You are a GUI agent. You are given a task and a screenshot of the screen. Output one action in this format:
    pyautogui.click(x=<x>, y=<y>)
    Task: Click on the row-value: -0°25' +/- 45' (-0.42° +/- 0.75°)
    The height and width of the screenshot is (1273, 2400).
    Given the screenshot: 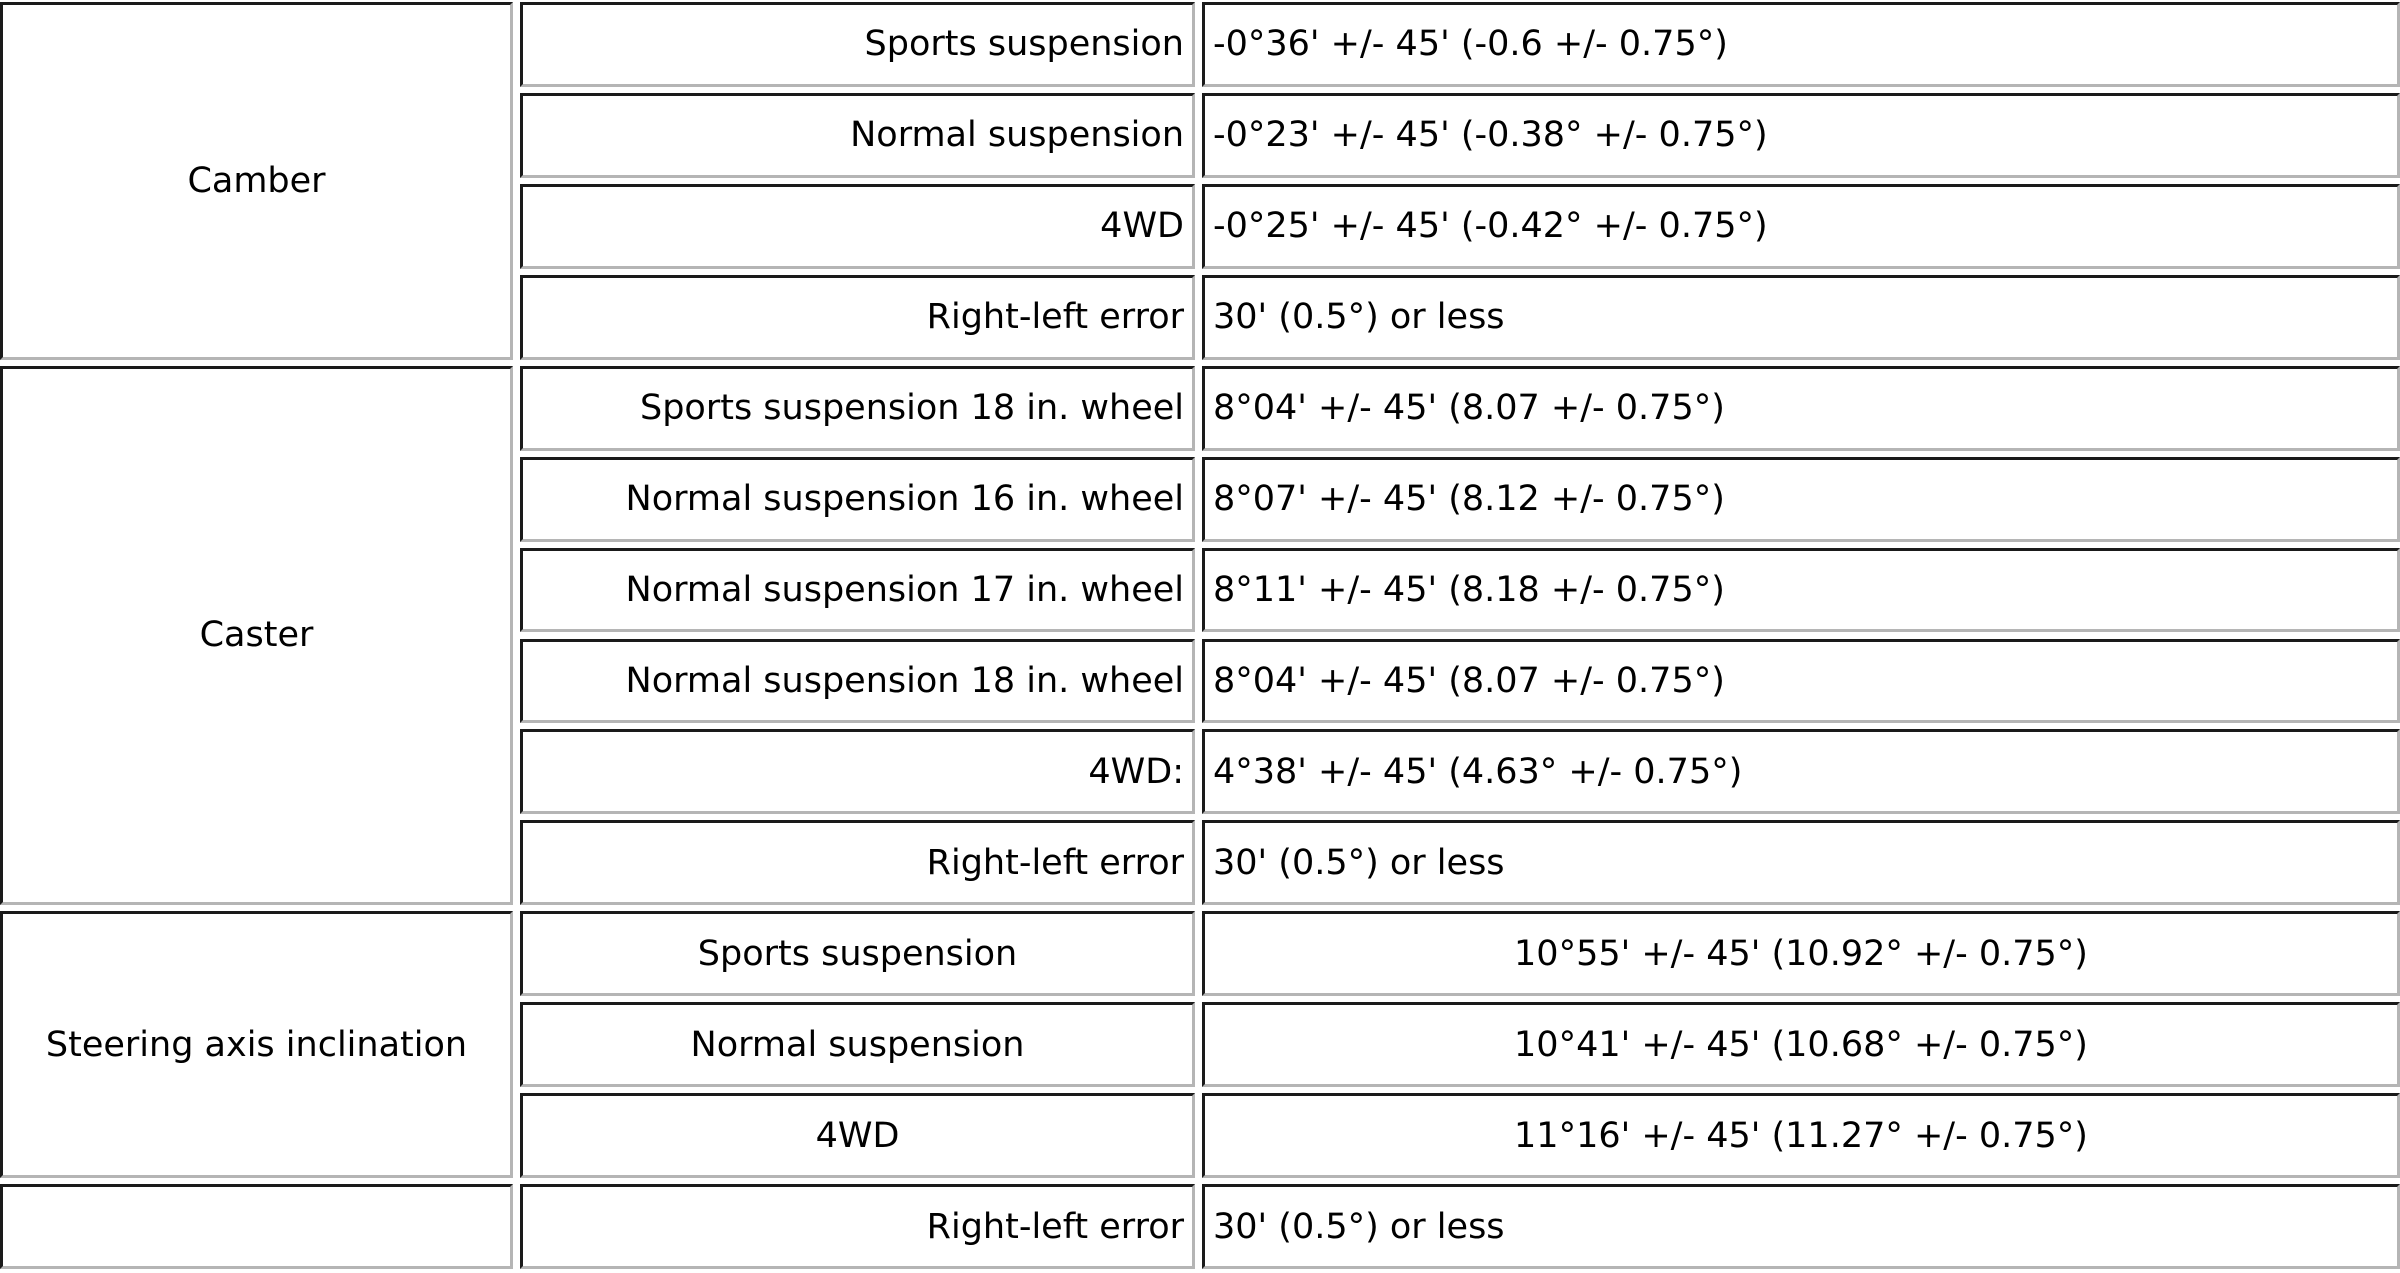 What is the action you would take?
    pyautogui.click(x=1801, y=226)
    